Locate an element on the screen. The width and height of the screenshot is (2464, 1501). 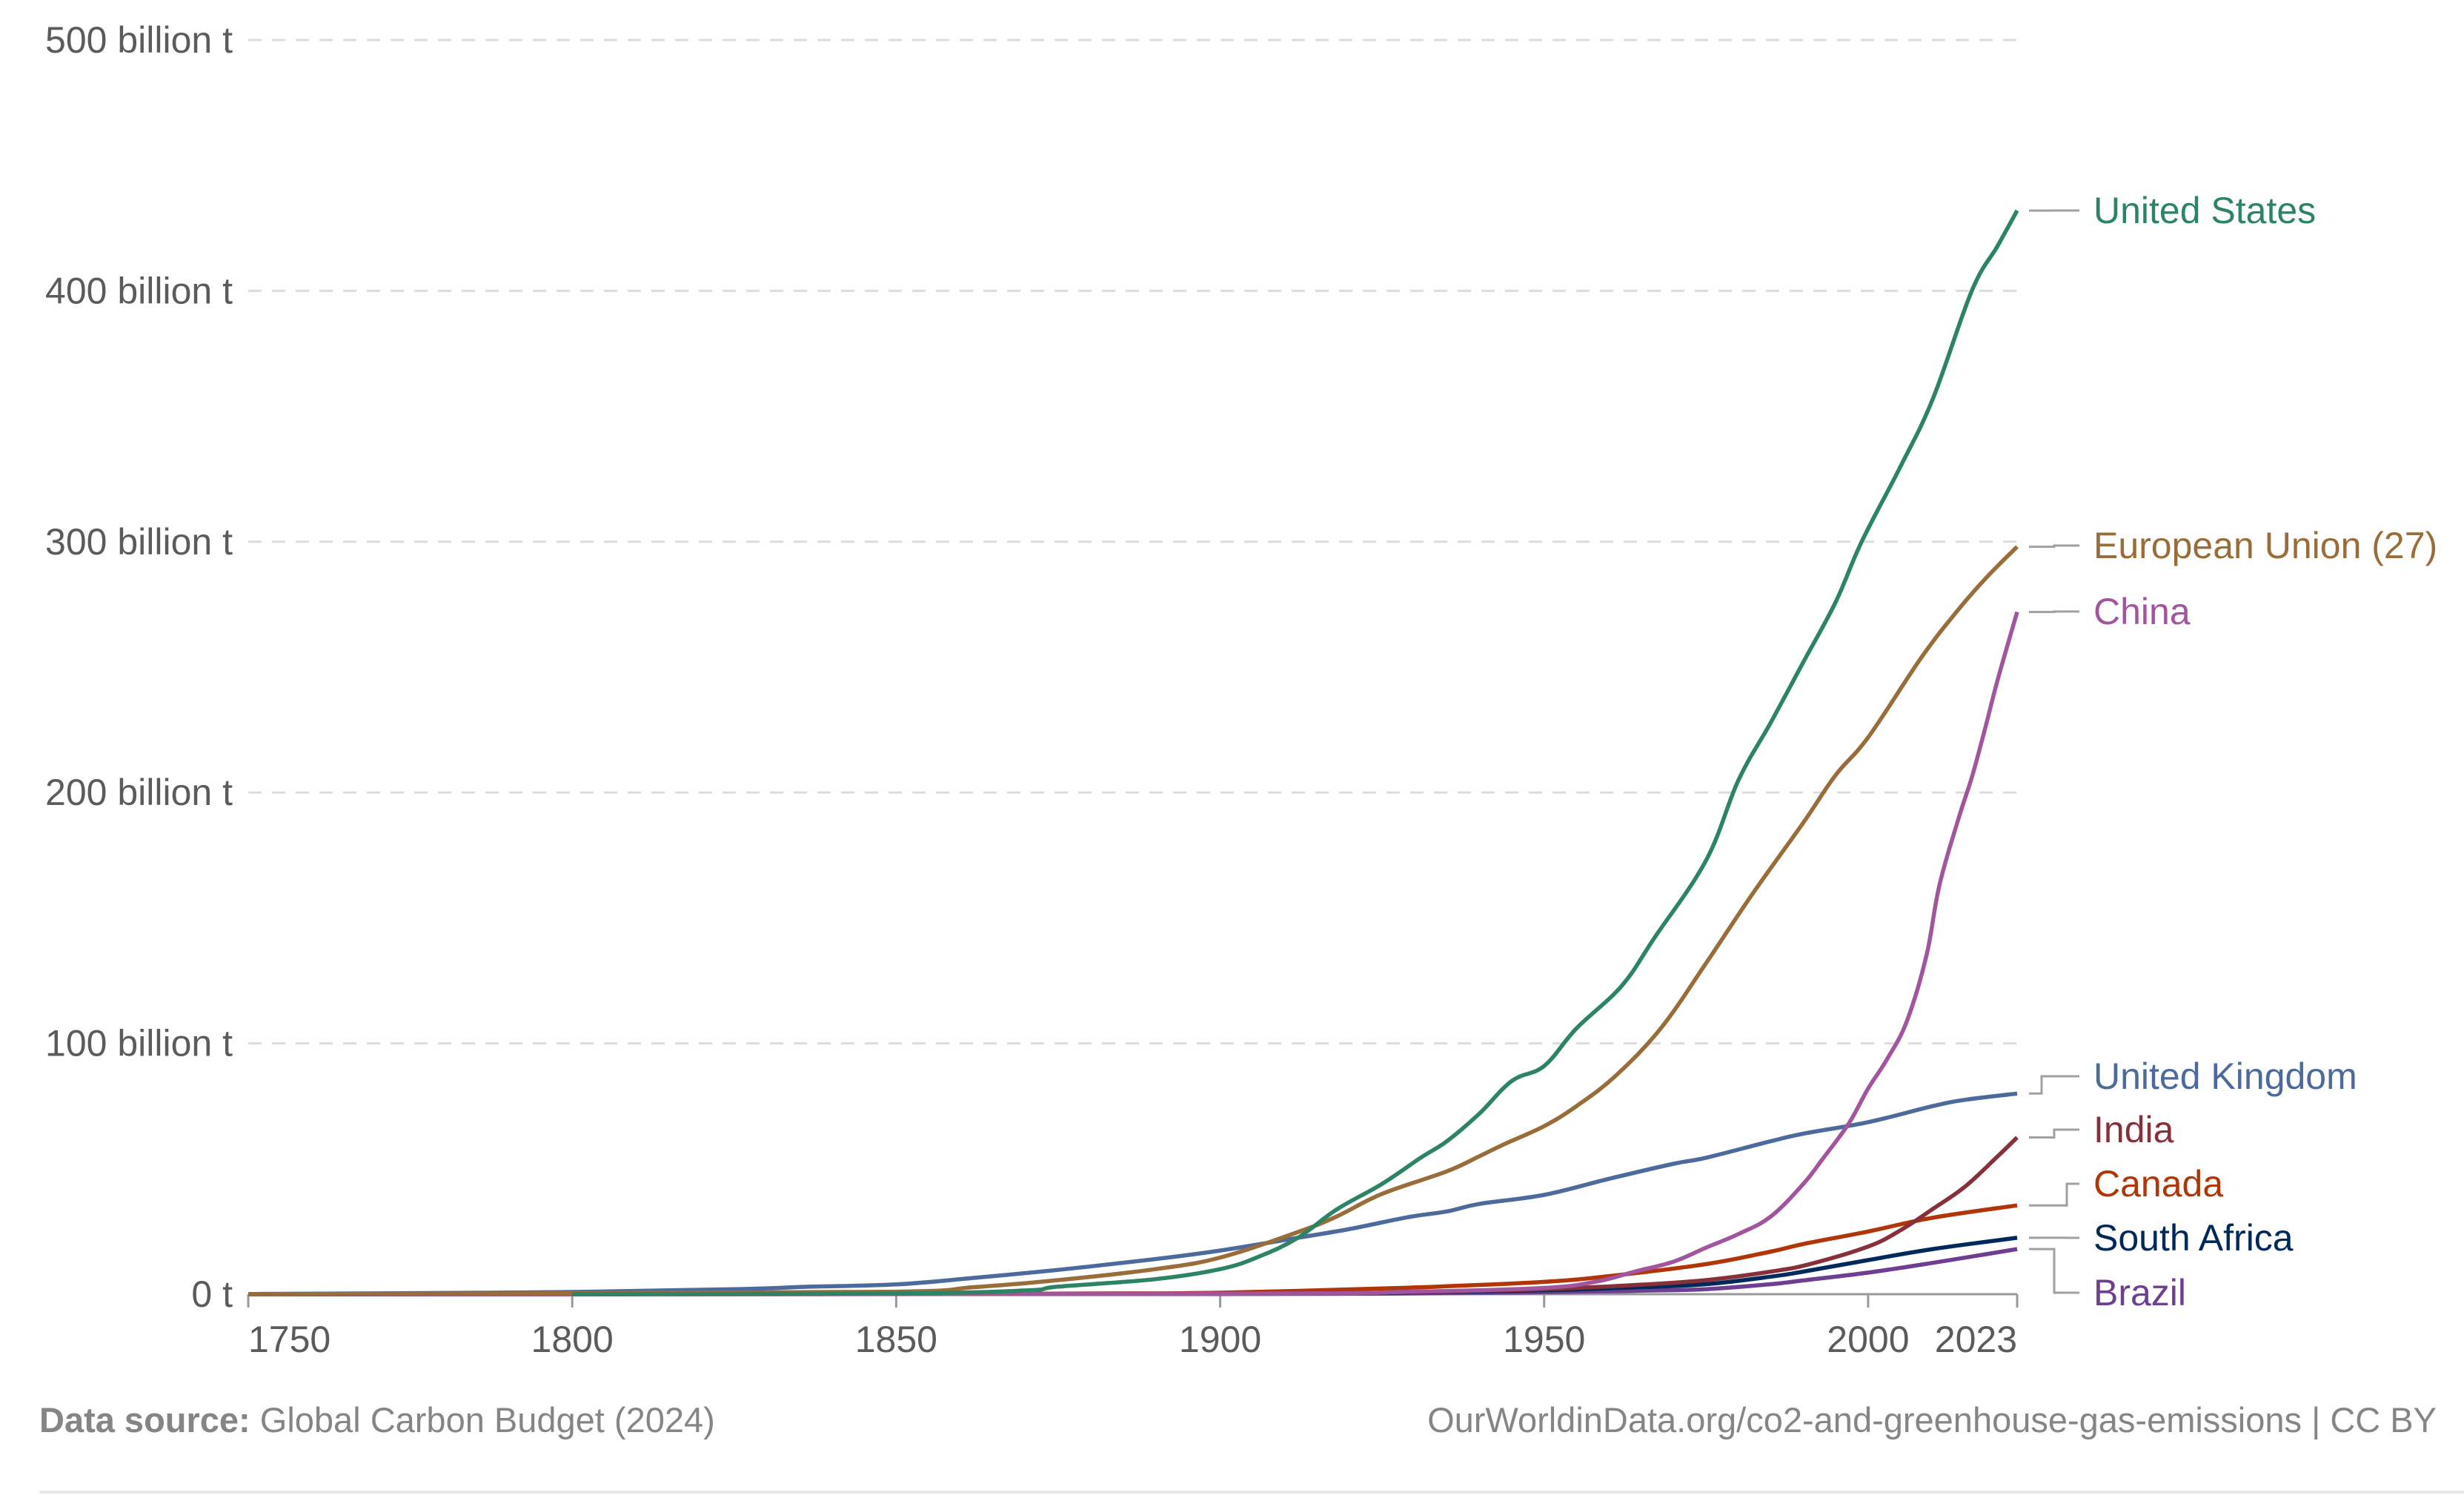
series-line-united-kingdom is located at coordinates (1133, 1193).